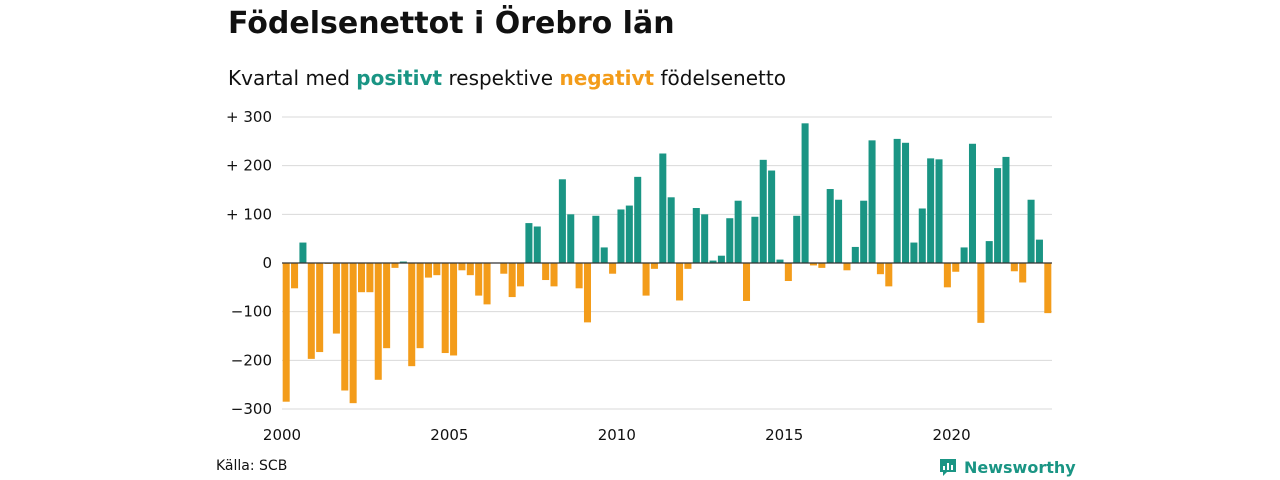 This screenshot has width=1280, height=480. Describe the element at coordinates (720, 78) in the screenshot. I see `subtitle-suffix: födelsenetto` at that location.